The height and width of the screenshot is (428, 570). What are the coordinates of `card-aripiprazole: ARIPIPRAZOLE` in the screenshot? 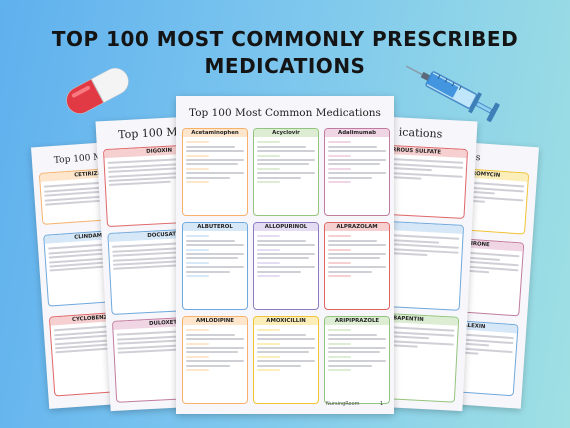 It's located at (357, 360).